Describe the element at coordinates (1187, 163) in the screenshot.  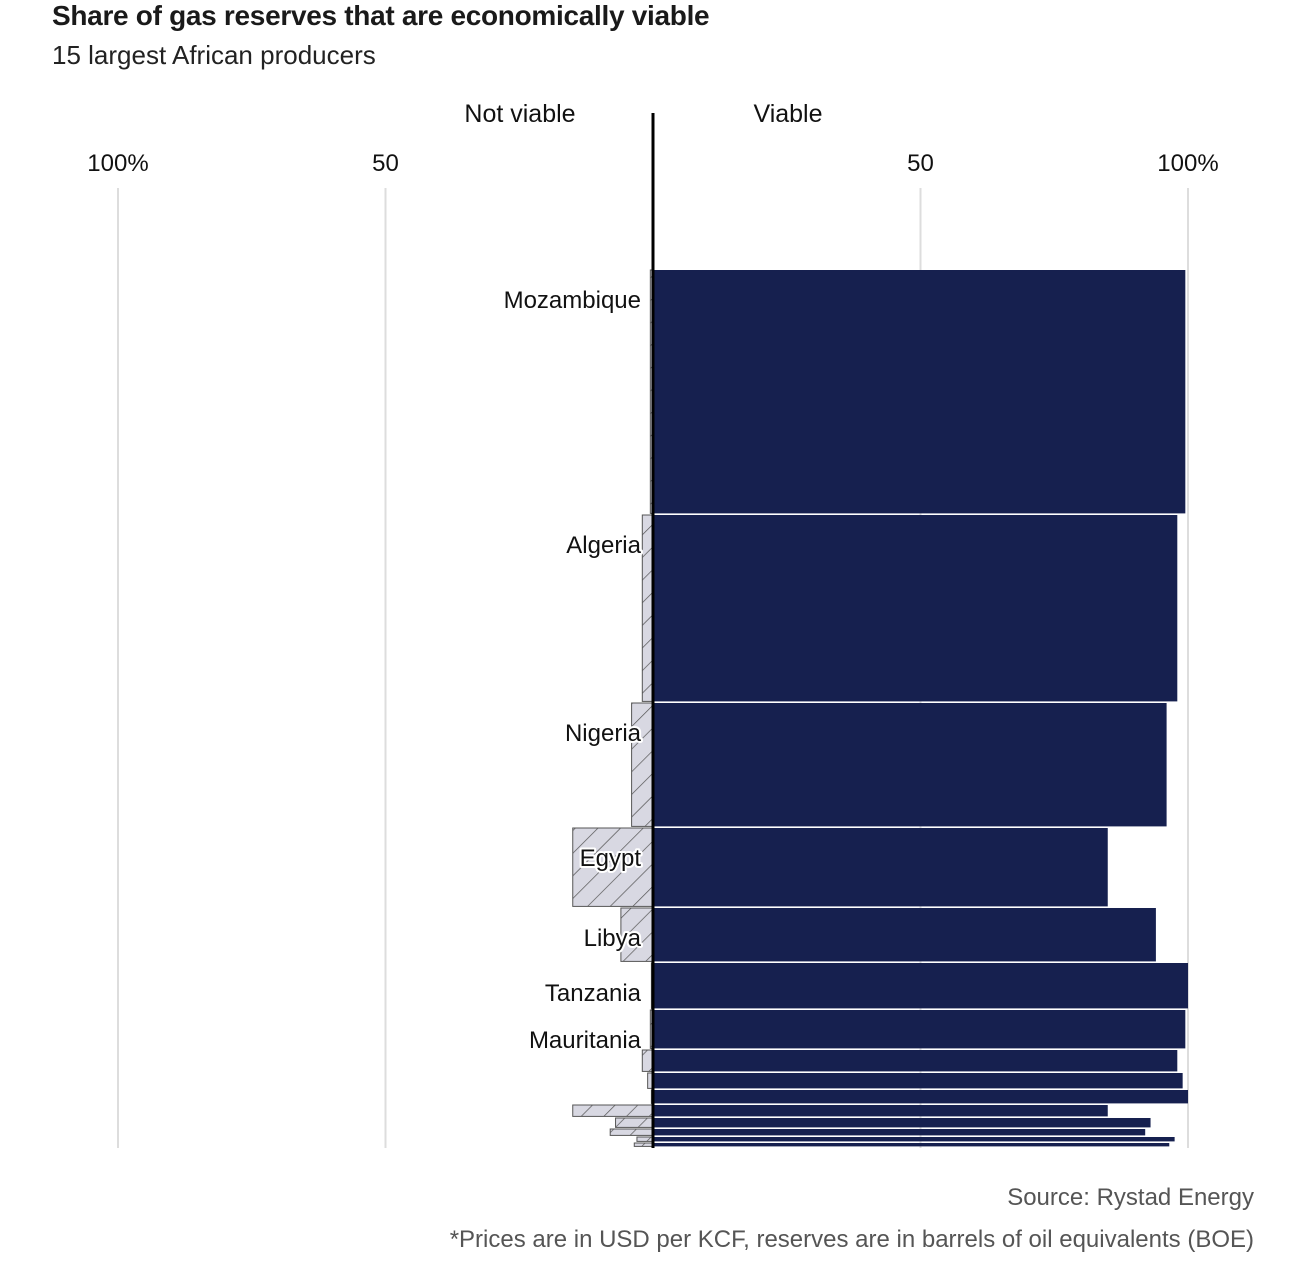
I see `tick-label-right-100: 100%` at that location.